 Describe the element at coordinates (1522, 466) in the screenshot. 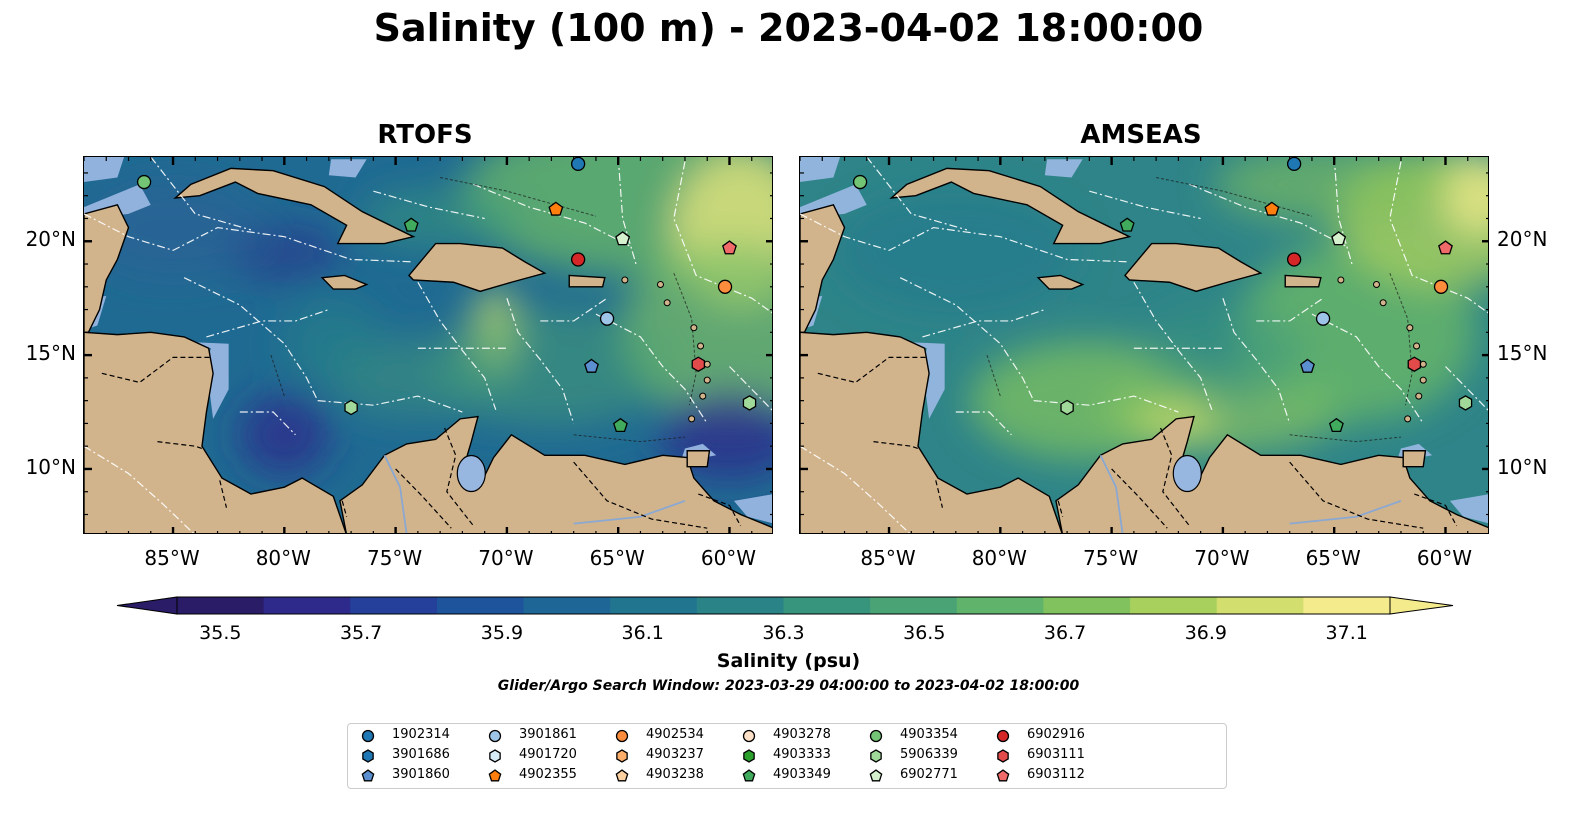

I see `lat-tick-label-right: 10°N` at that location.